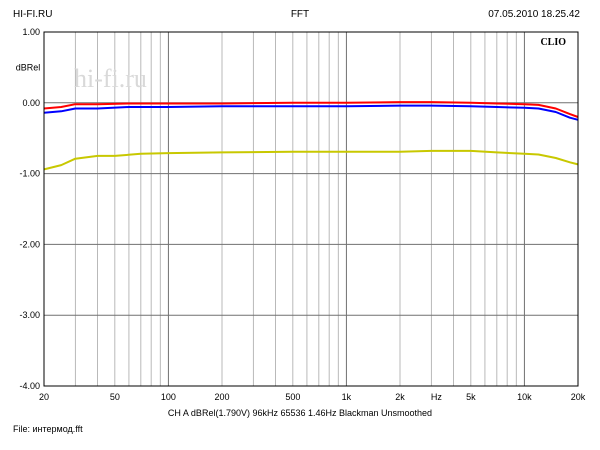 The width and height of the screenshot is (600, 450). I want to click on watermark-text: hi-fi.ru, so click(110, 78).